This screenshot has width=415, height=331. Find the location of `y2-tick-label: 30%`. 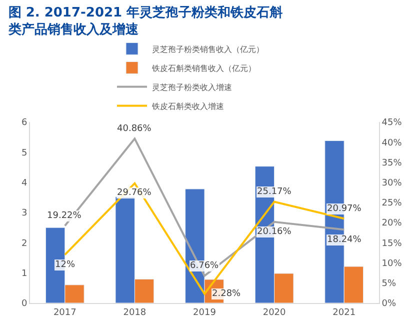

y2-tick-label: 30% is located at coordinates (392, 183).